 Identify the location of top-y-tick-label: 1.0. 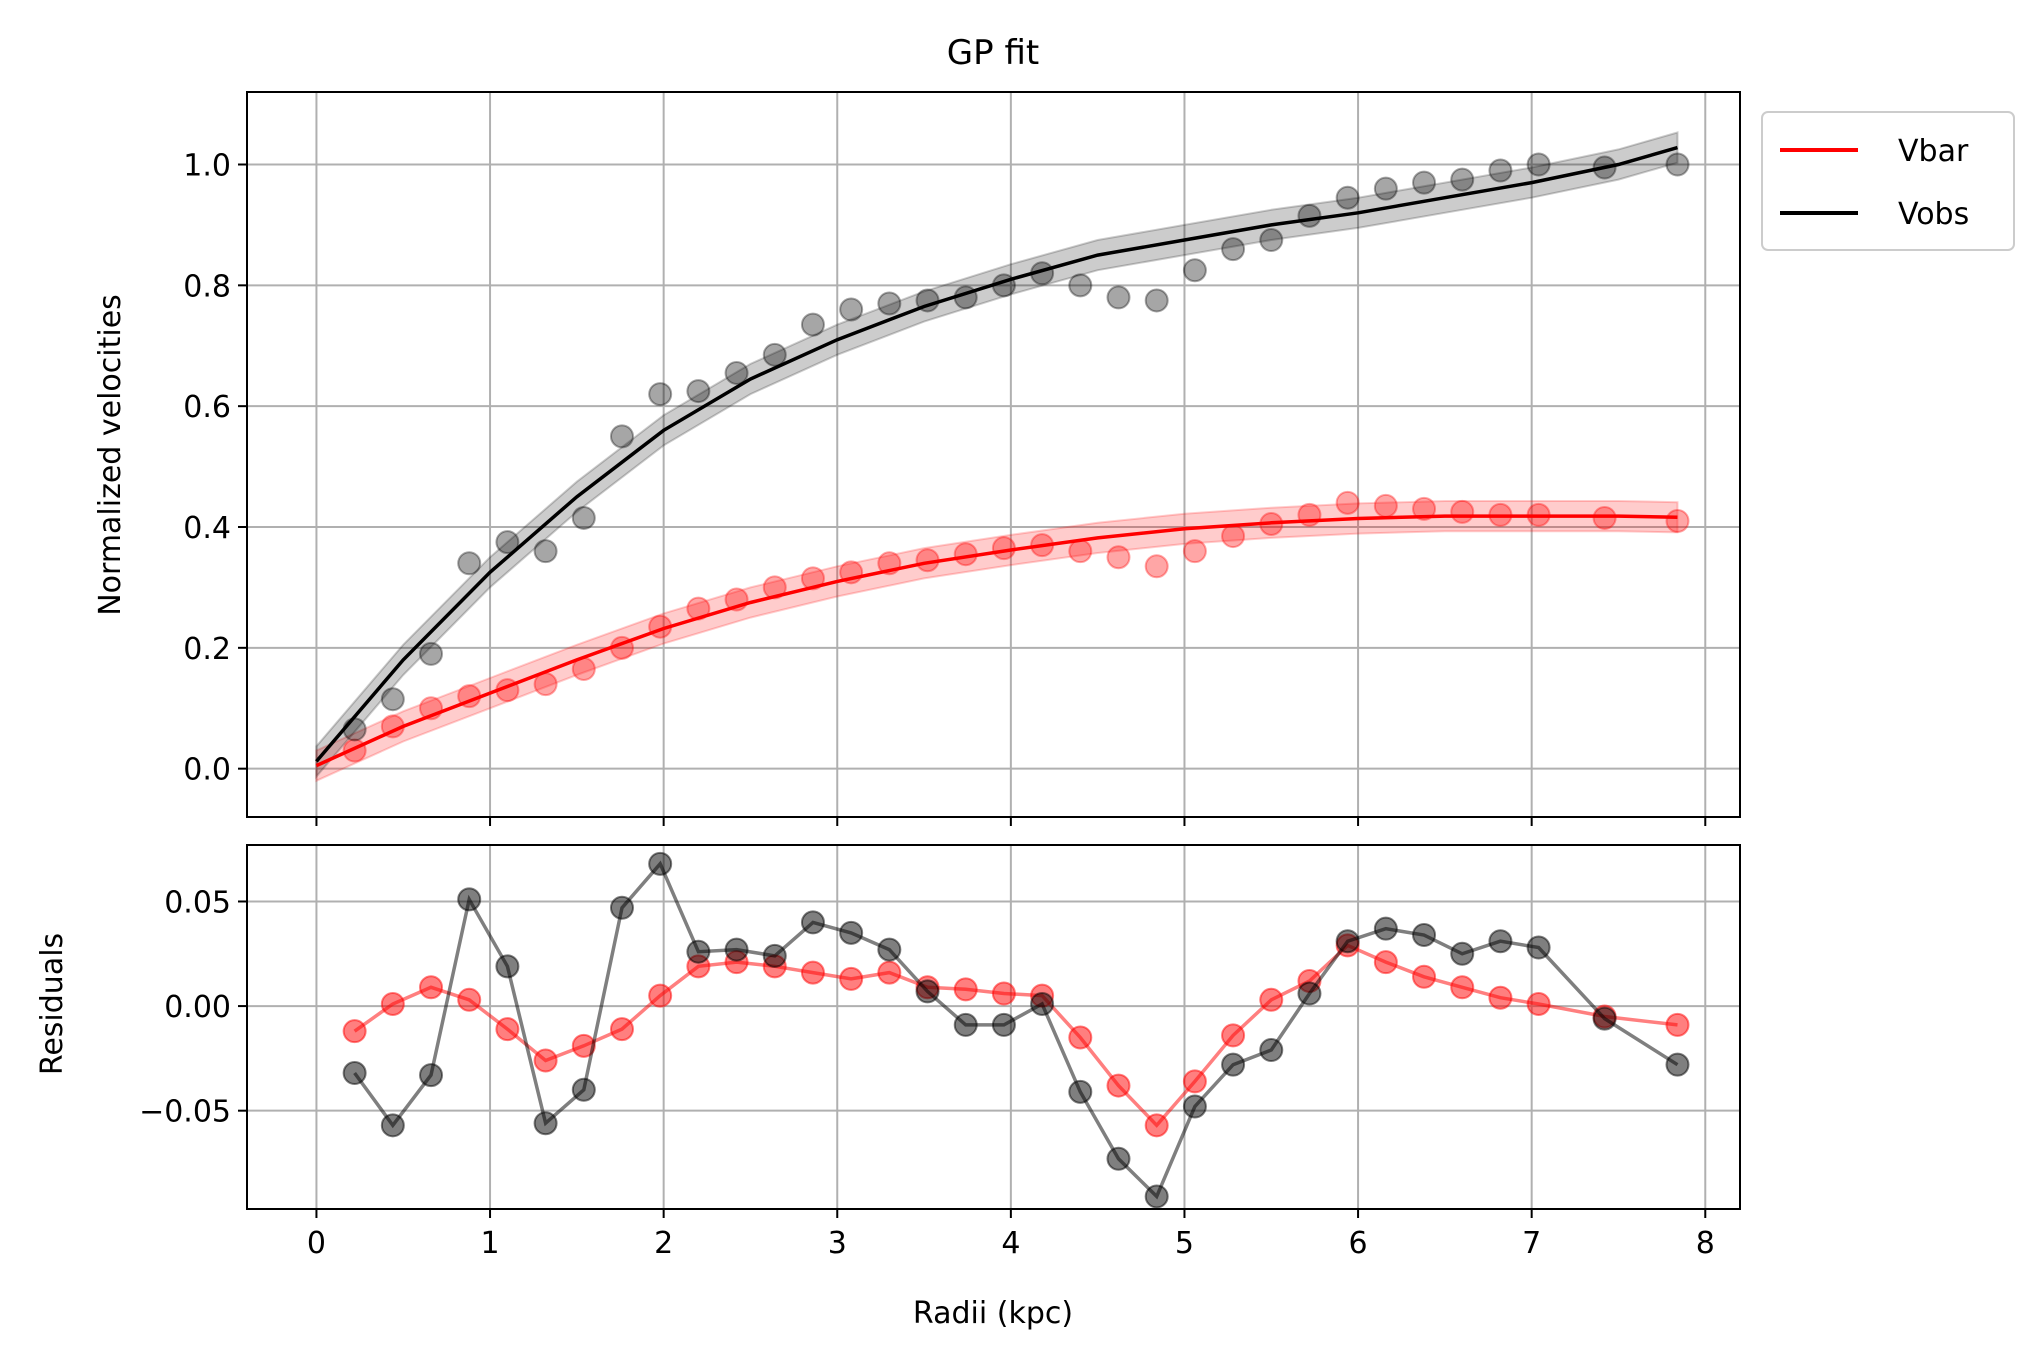
(207, 166).